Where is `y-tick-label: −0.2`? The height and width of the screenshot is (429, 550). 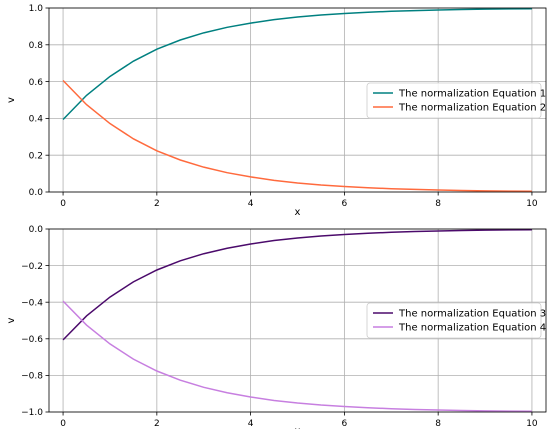 y-tick-label: −0.2 is located at coordinates (32, 267).